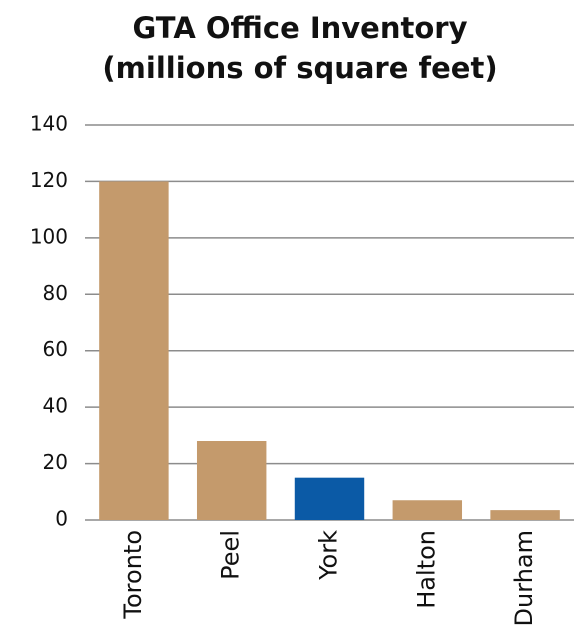  I want to click on y-tick-label: 80, so click(55, 293).